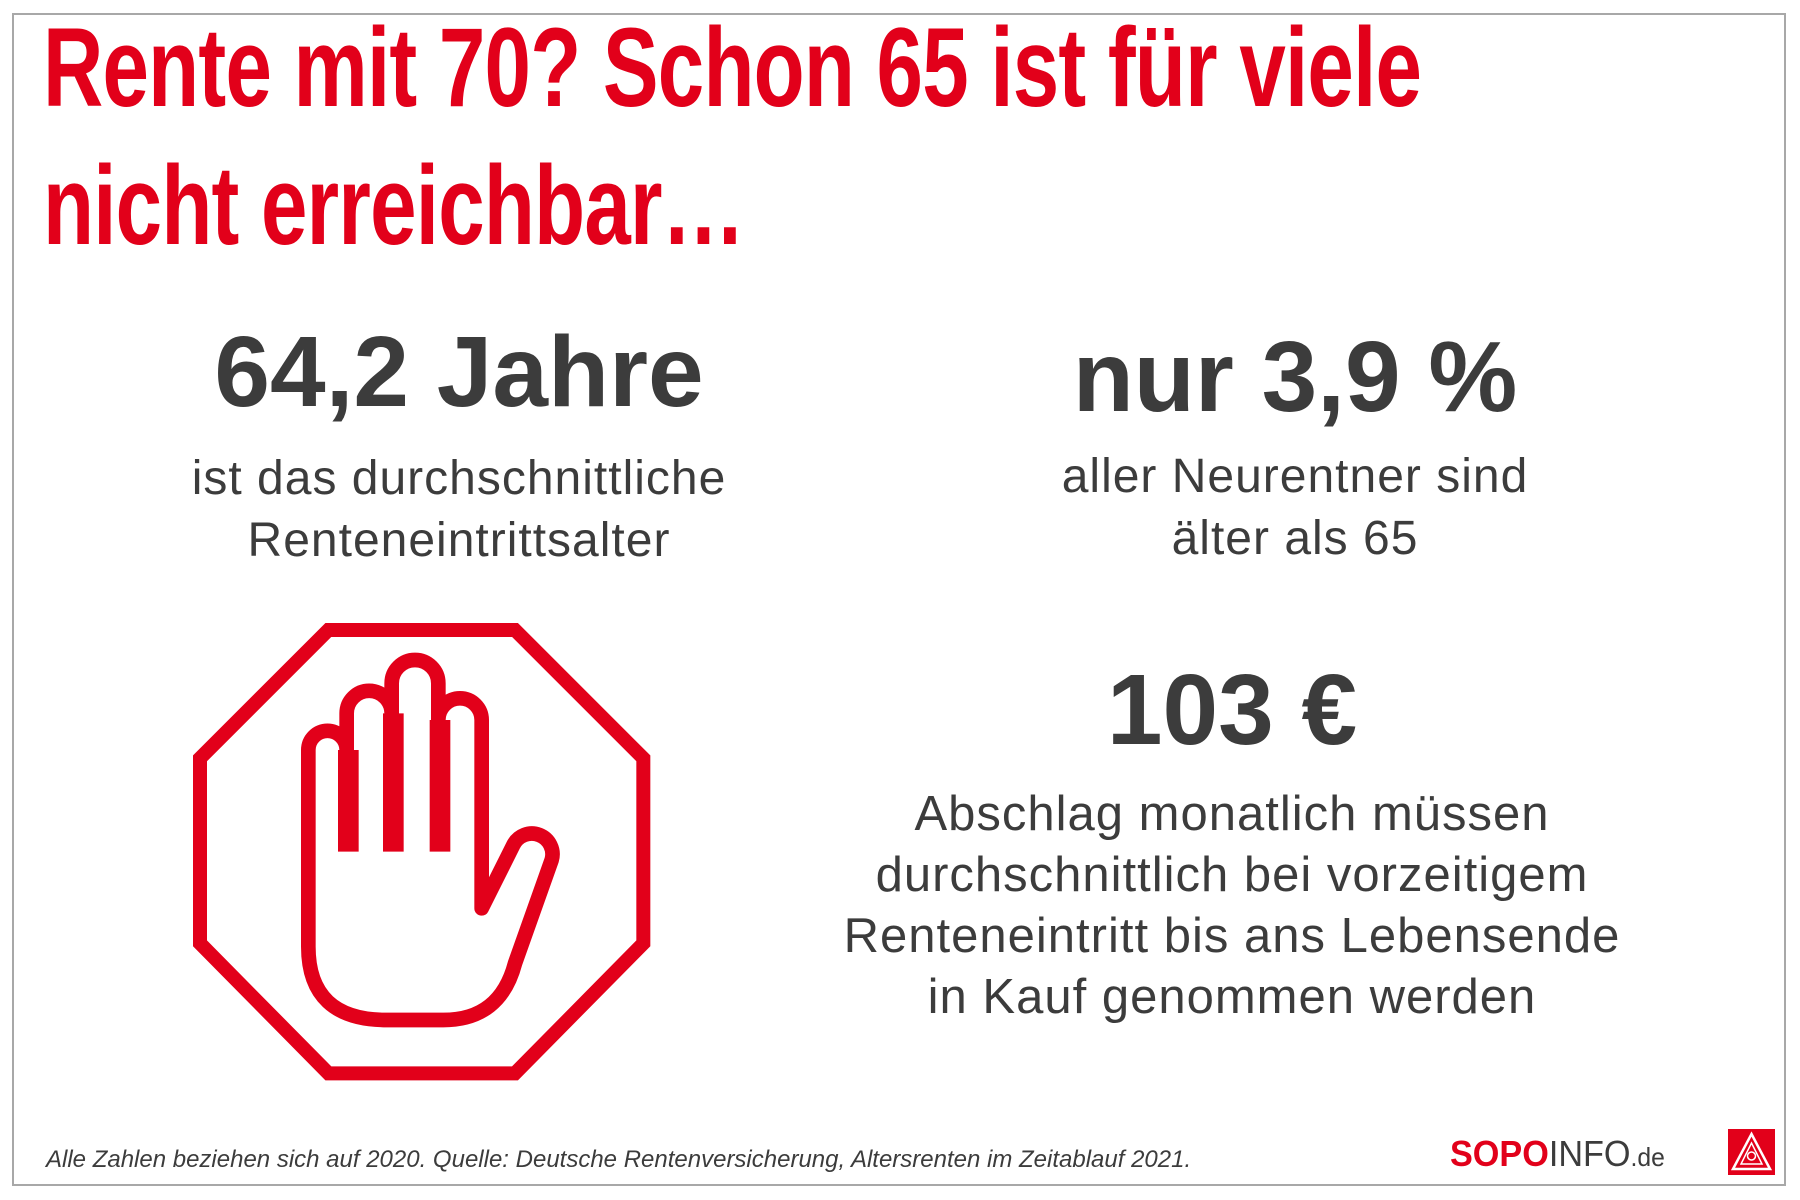  I want to click on brand-part-de: .de, so click(1647, 1157).